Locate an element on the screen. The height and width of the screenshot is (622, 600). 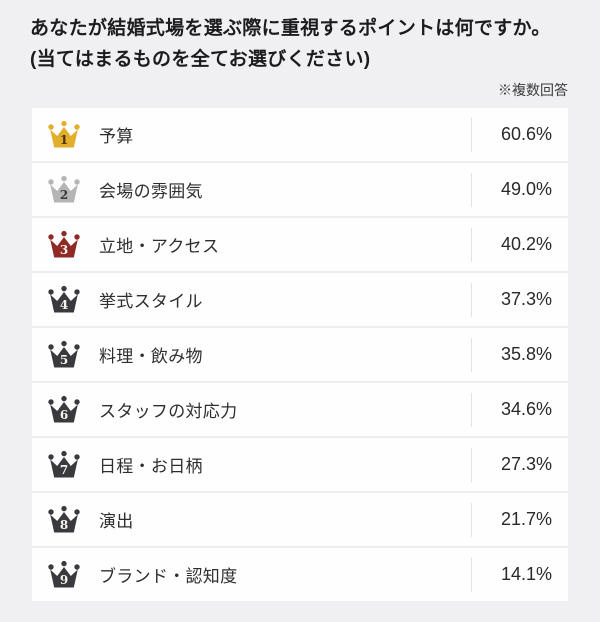
ranking-row-9: 9 ブランド・認知度 14.1% is located at coordinates (300, 574).